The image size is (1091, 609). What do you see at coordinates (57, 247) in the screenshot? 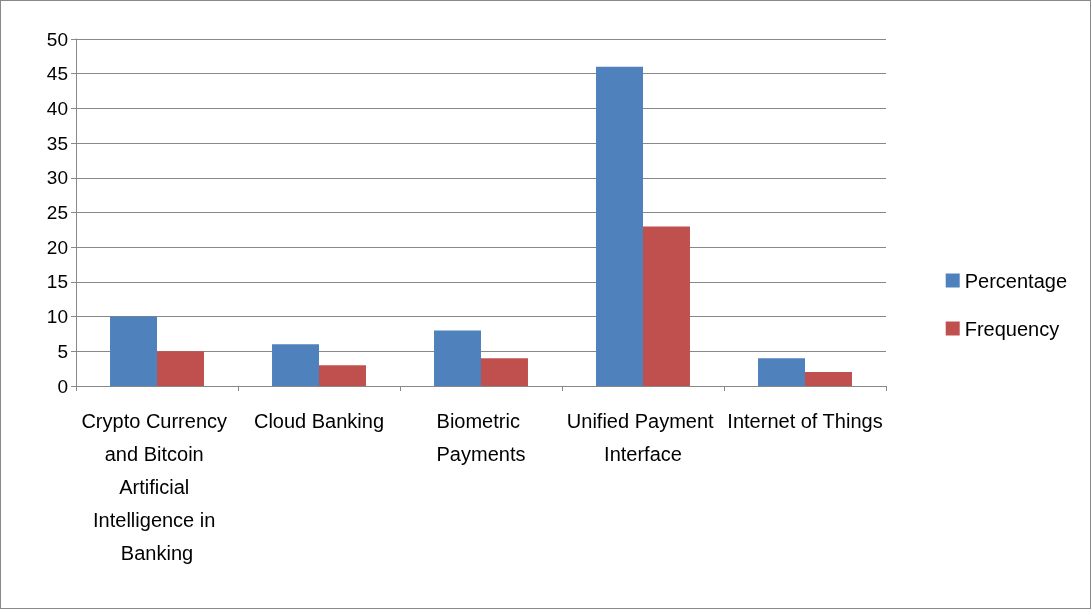
I see `y-tick-label: 20` at bounding box center [57, 247].